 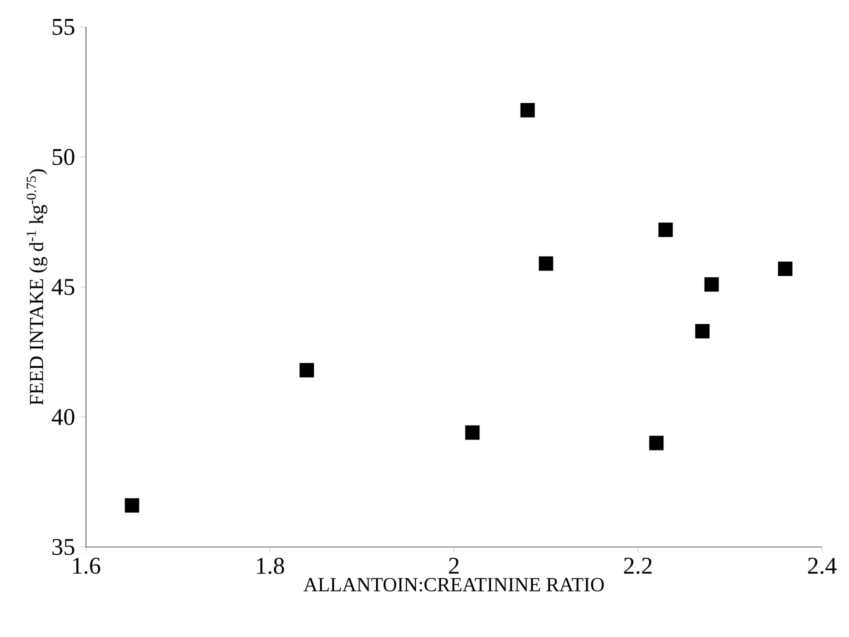 What do you see at coordinates (454, 566) in the screenshot?
I see `x-tick-label: 2` at bounding box center [454, 566].